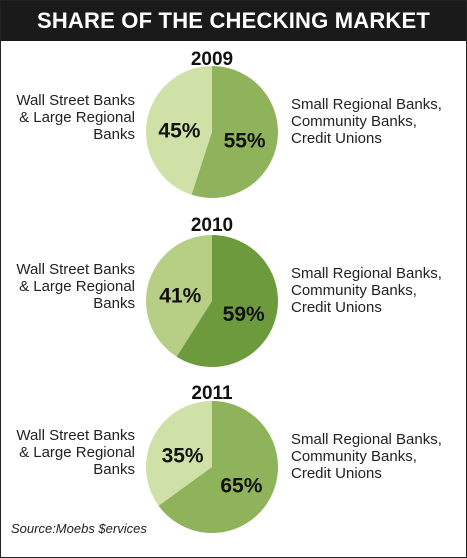  What do you see at coordinates (212, 393) in the screenshot?
I see `pie-title: 2011` at bounding box center [212, 393].